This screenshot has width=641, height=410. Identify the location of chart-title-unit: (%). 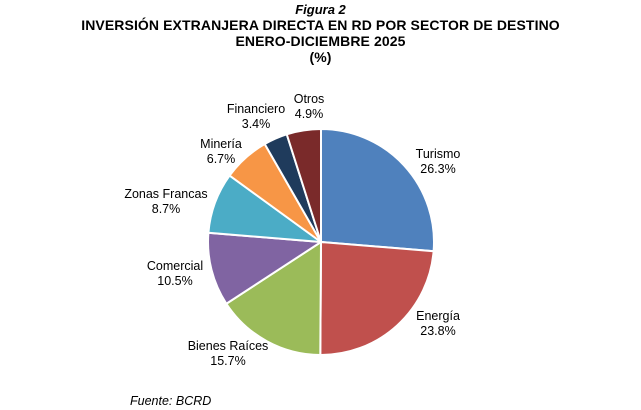
(320, 57).